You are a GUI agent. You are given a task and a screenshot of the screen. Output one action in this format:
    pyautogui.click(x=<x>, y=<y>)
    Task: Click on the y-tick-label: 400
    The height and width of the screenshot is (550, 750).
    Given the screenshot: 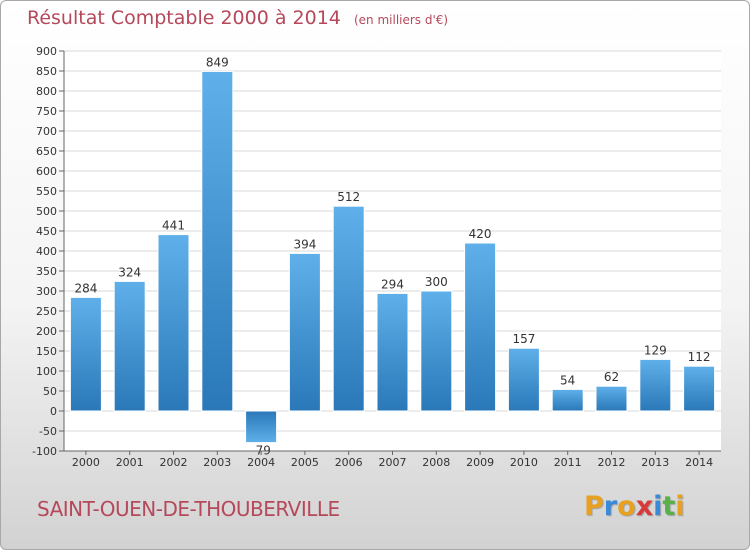 What is the action you would take?
    pyautogui.click(x=46, y=251)
    